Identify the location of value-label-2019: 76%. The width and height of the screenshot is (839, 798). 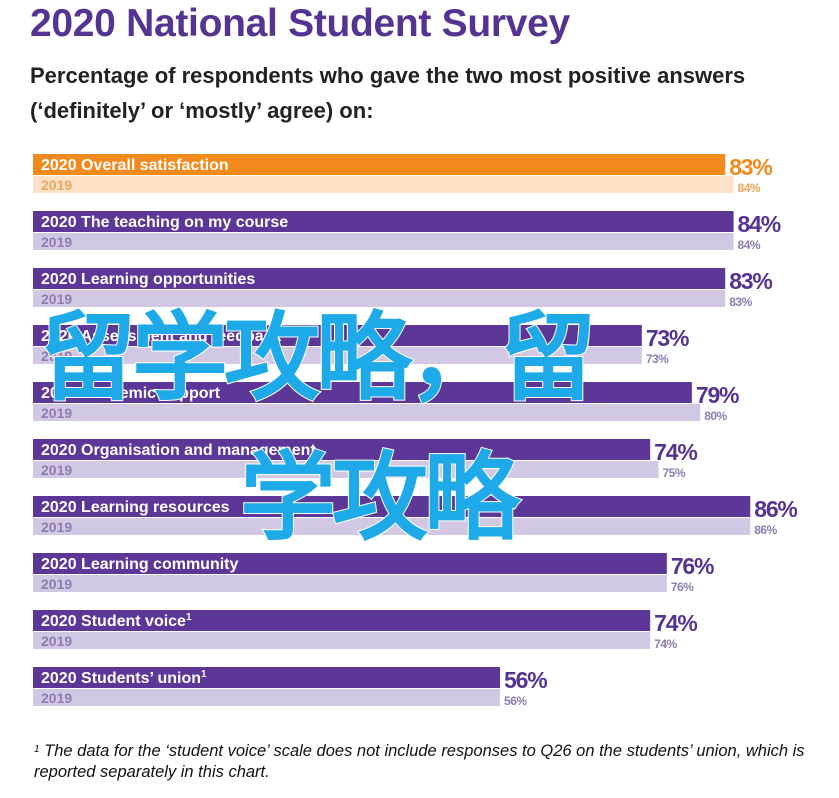
(682, 587).